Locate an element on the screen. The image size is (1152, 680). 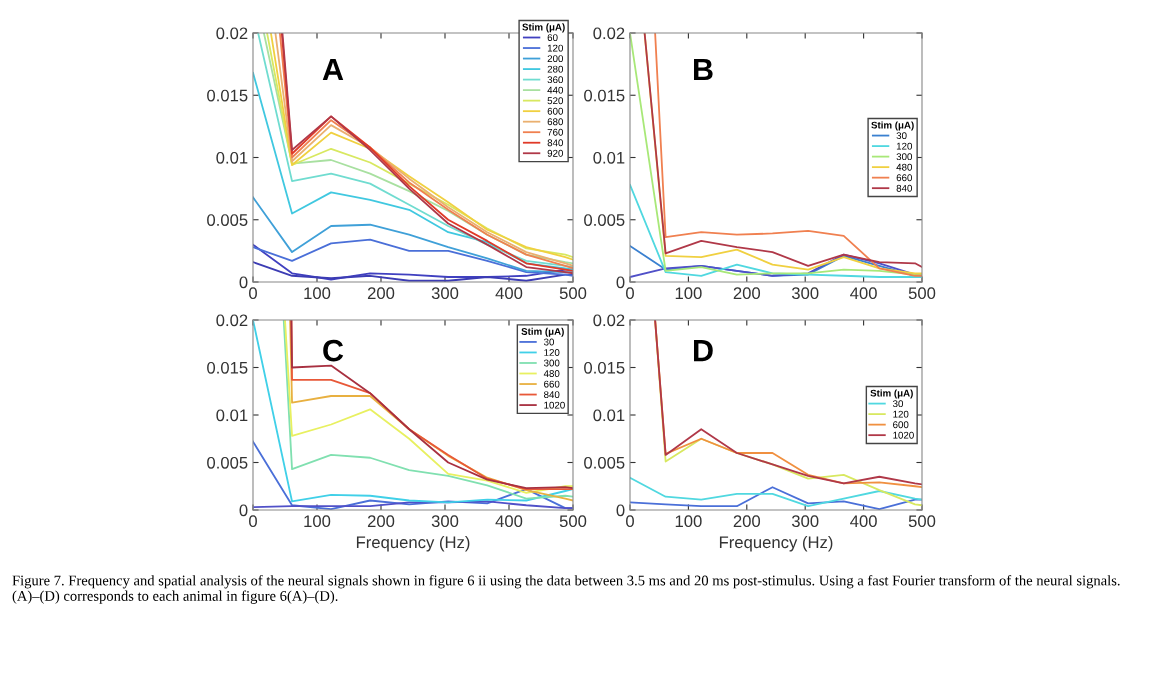
legend-label: 520 is located at coordinates (555, 101).